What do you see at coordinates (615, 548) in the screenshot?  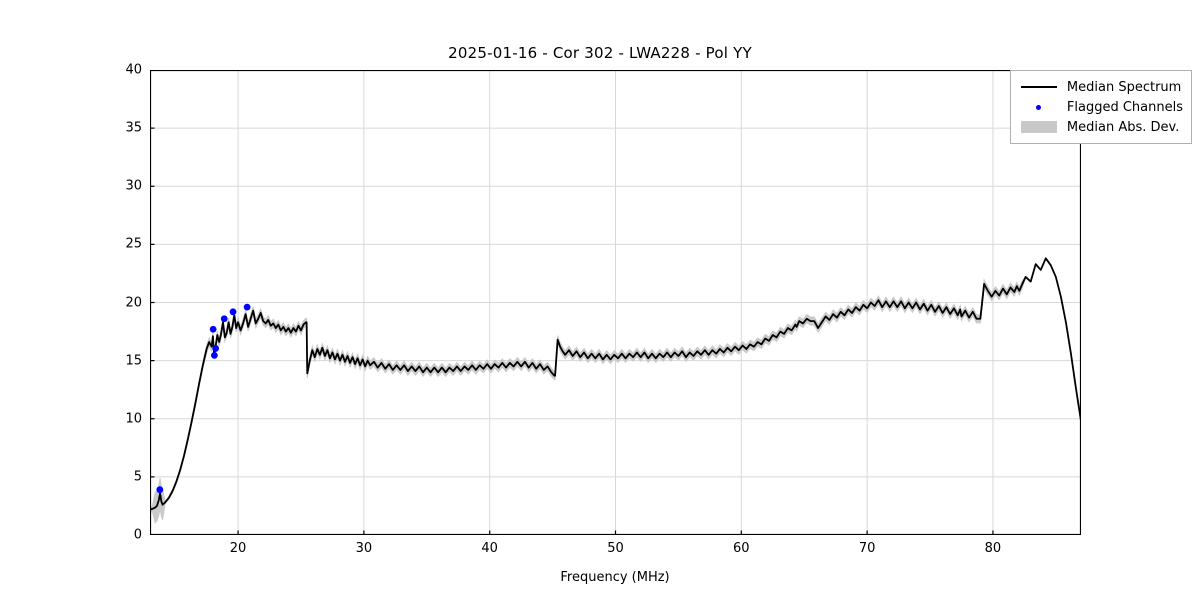 I see `x-tick-label: 50` at bounding box center [615, 548].